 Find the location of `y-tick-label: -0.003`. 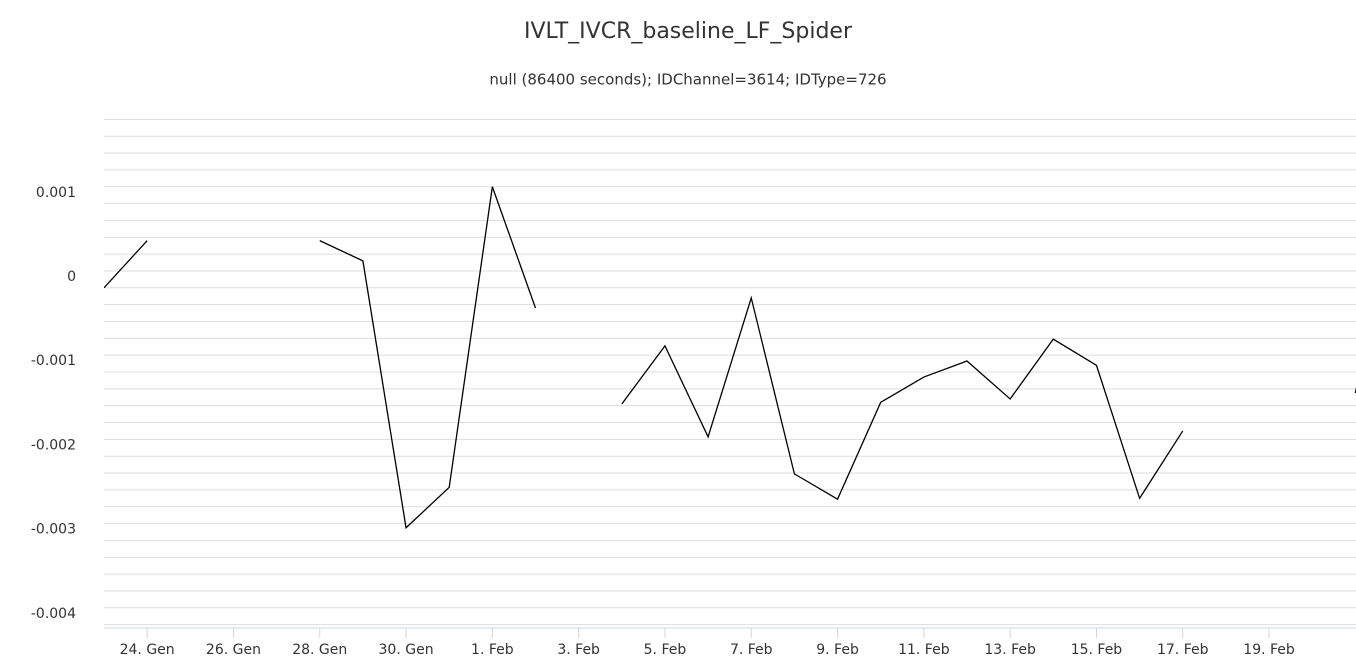

y-tick-label: -0.003 is located at coordinates (53, 530).